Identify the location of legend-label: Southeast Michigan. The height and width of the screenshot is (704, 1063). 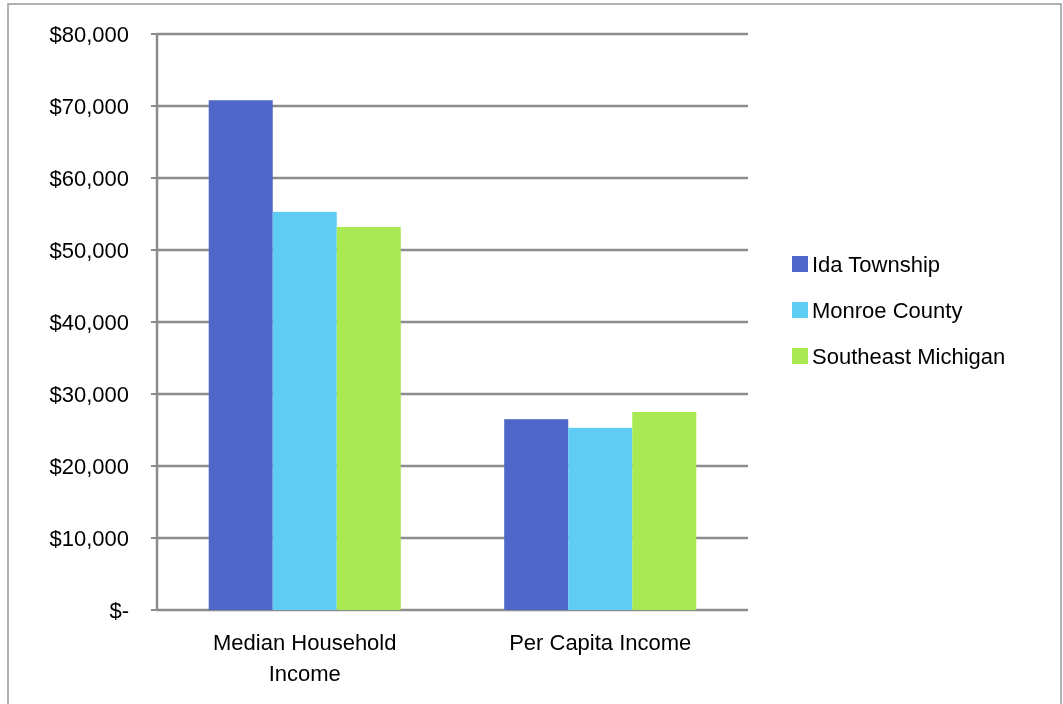
(909, 356).